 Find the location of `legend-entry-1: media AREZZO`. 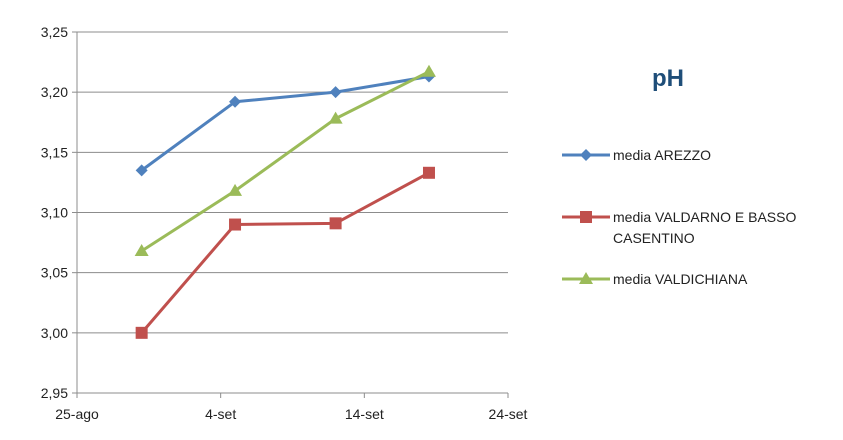

legend-entry-1: media AREZZO is located at coordinates (636, 155).